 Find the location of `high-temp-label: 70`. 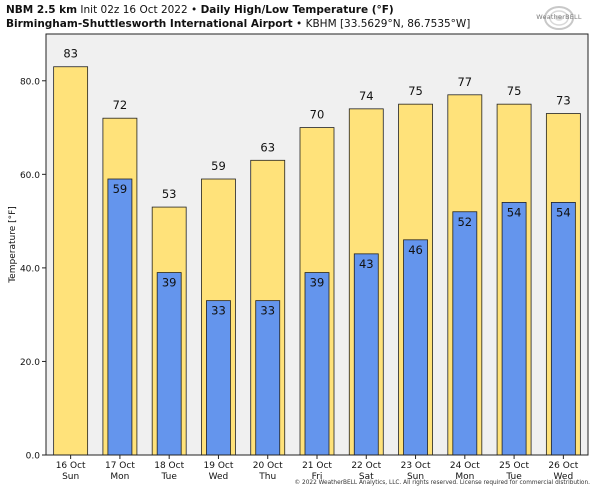

high-temp-label: 70 is located at coordinates (317, 115).